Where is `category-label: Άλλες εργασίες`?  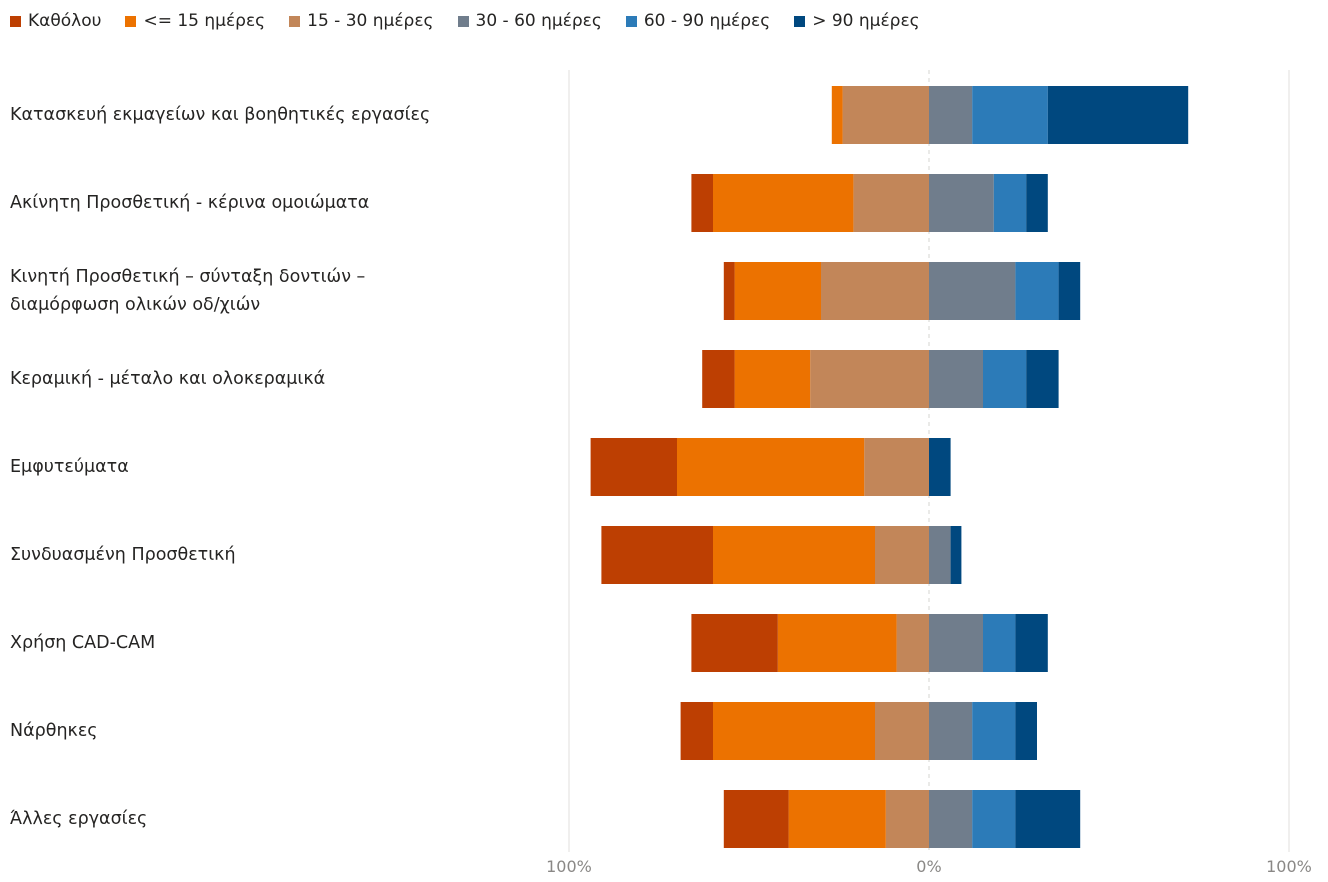
category-label: Άλλες εργασίες is located at coordinates (260, 819).